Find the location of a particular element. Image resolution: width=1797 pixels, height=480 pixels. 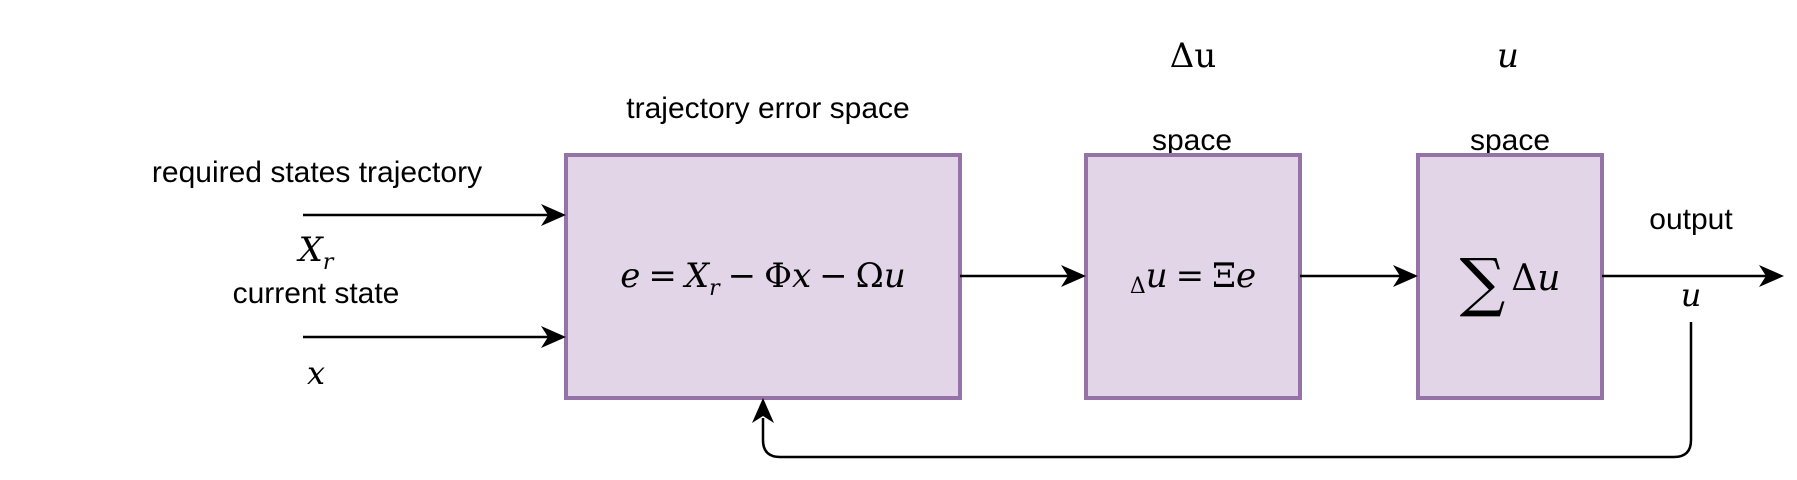

delta-u-to-sum-arrowhead is located at coordinates (1405, 276).